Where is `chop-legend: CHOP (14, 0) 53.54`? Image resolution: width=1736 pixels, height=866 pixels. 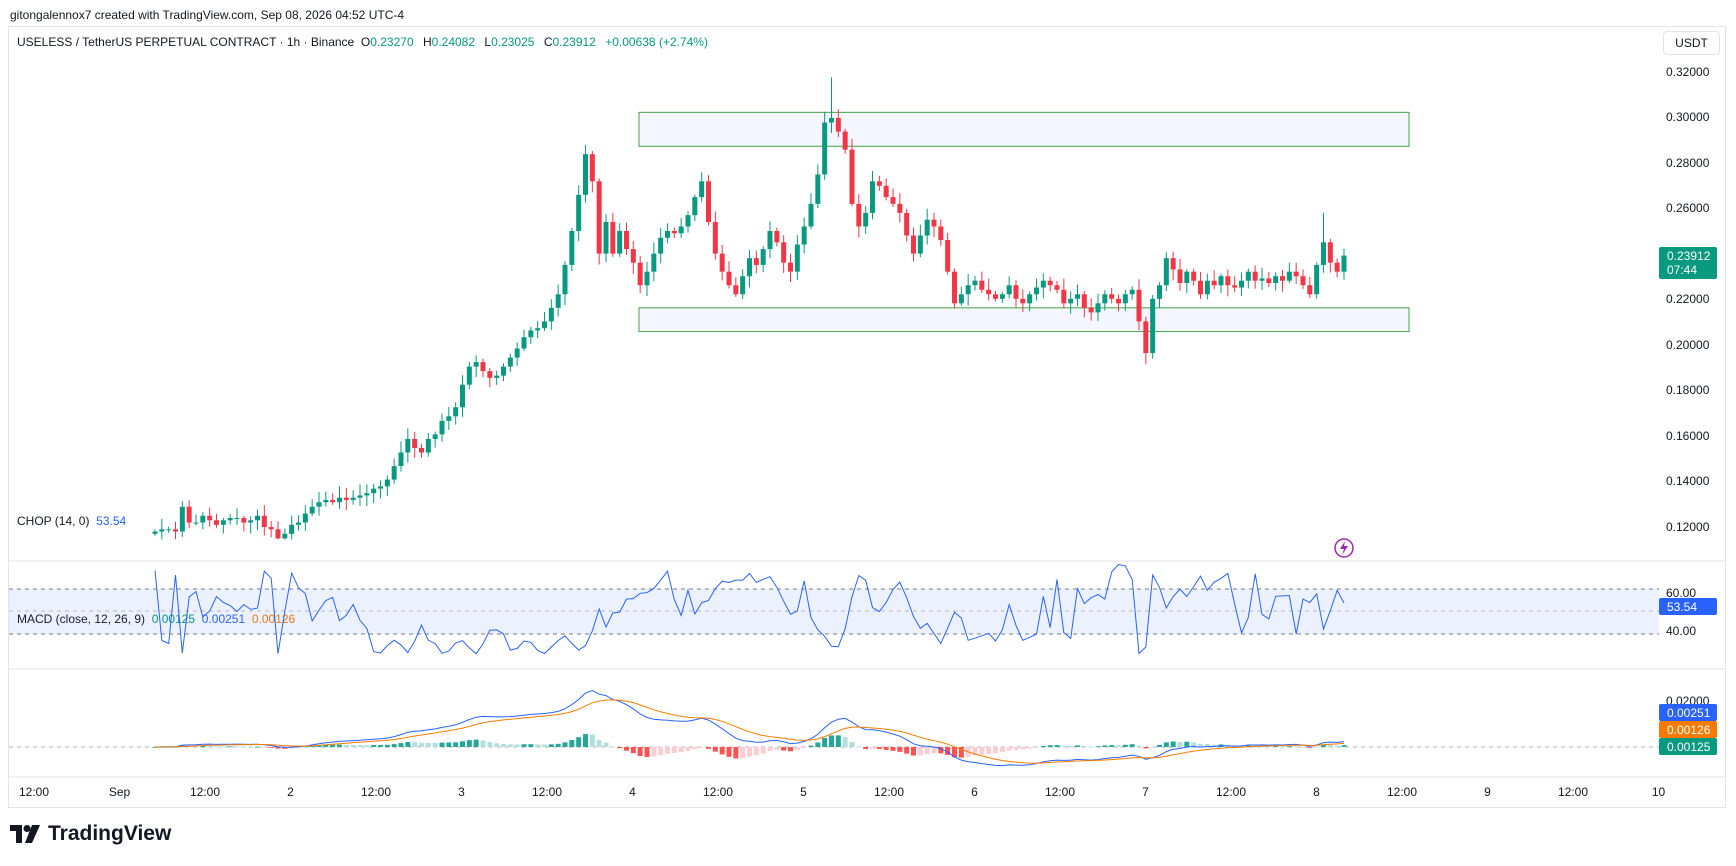
chop-legend: CHOP (14, 0) 53.54 is located at coordinates (71, 521).